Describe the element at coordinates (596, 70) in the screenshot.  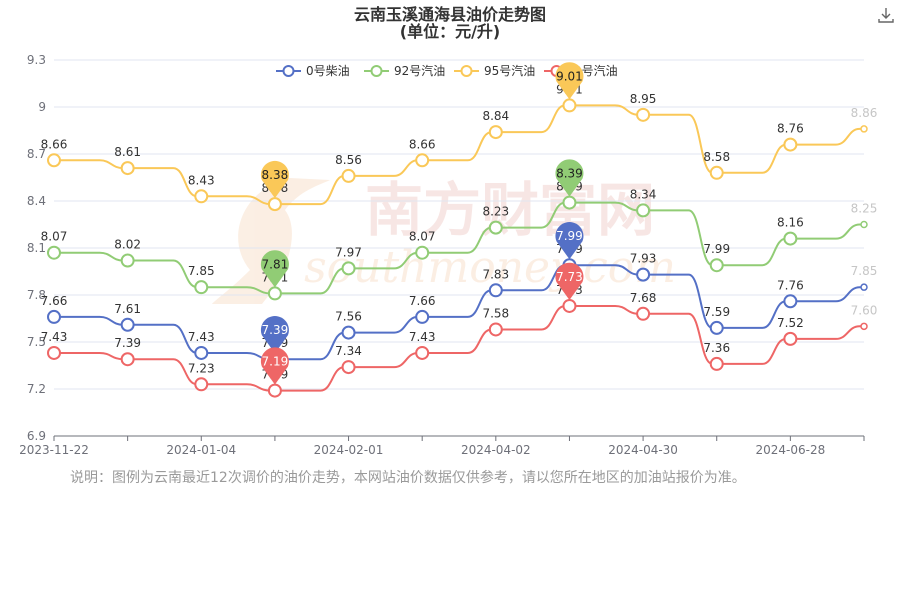
I see `legend-label: 9号汽油` at that location.